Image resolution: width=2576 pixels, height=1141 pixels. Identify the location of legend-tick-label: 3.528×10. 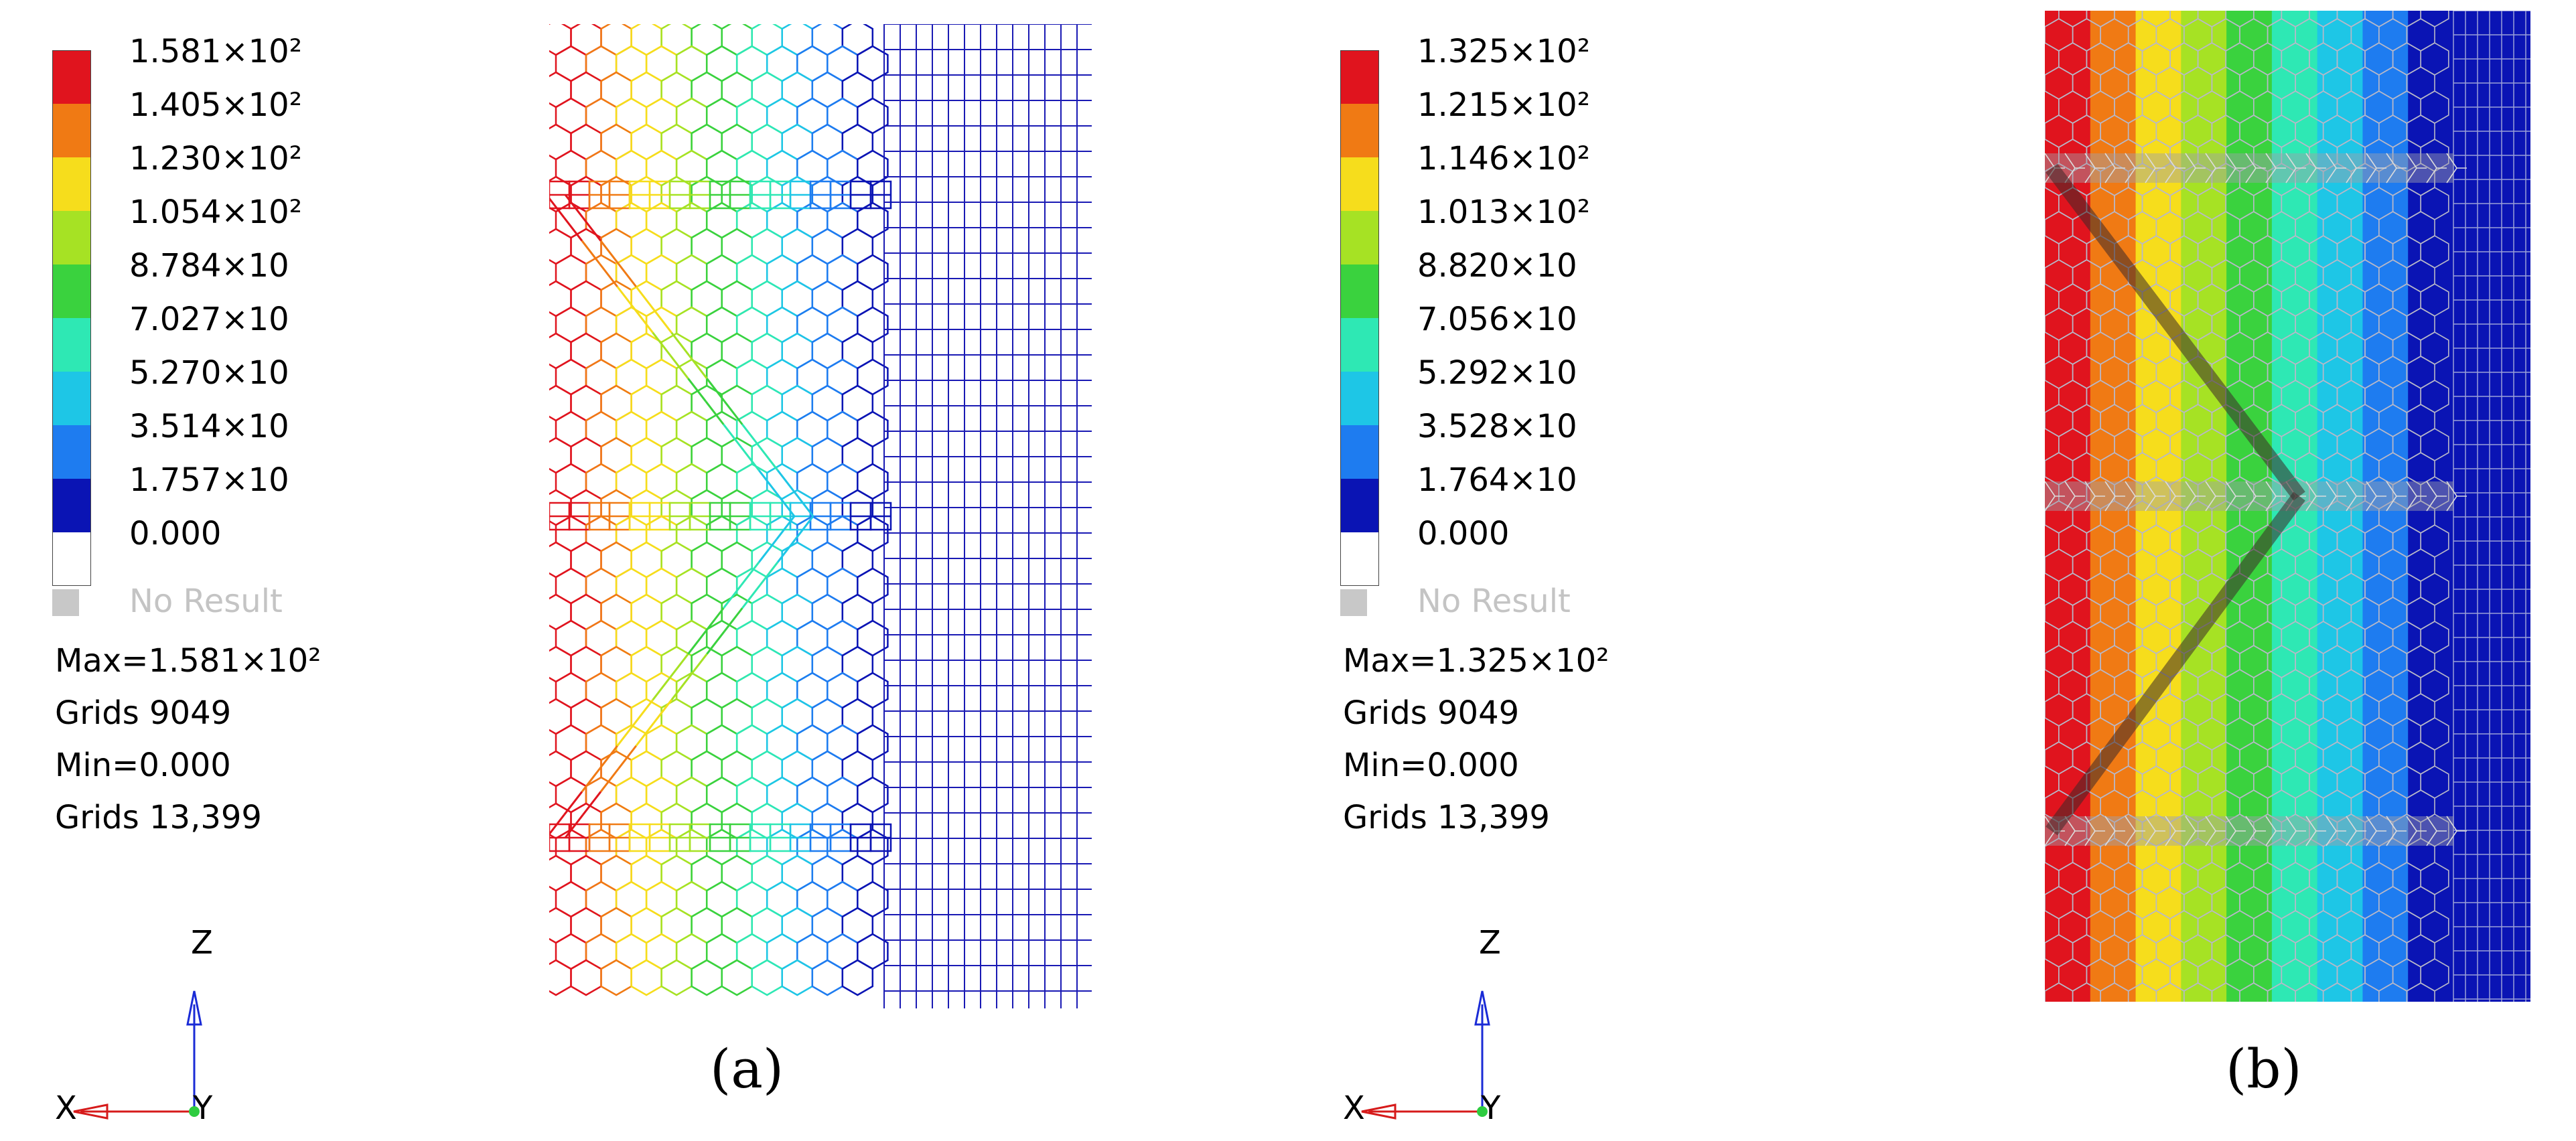
(1497, 426).